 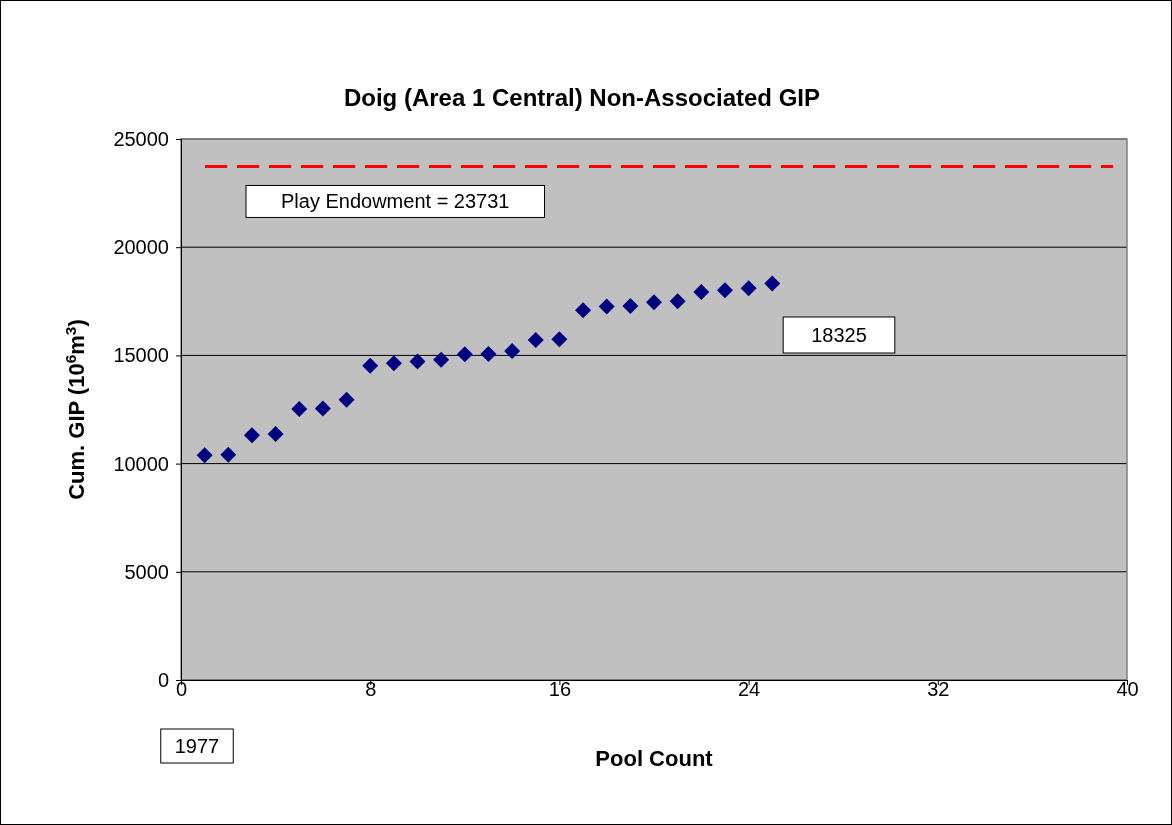 What do you see at coordinates (1127, 689) in the screenshot?
I see `x-tick-label: 40` at bounding box center [1127, 689].